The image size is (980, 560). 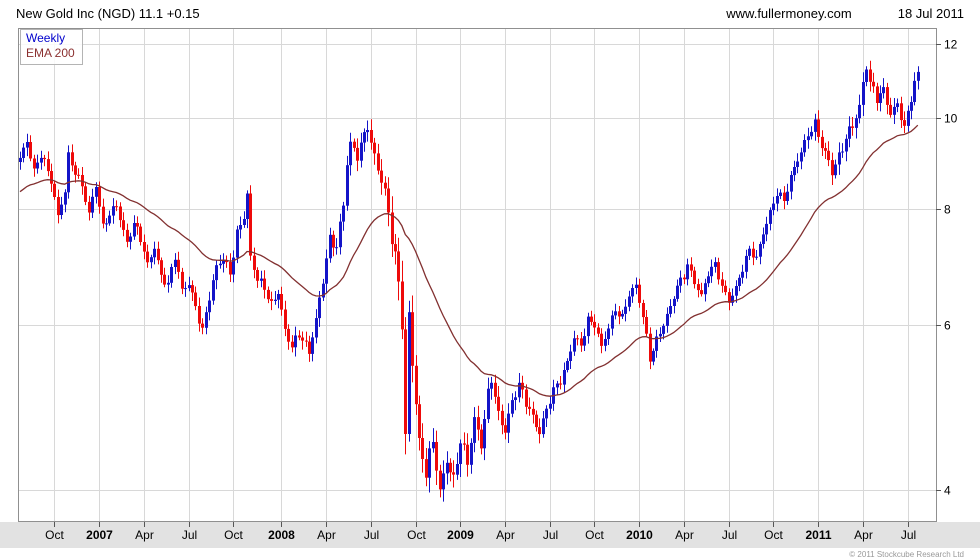 I want to click on chart-legend: Weekly EMA 200, so click(x=51, y=47).